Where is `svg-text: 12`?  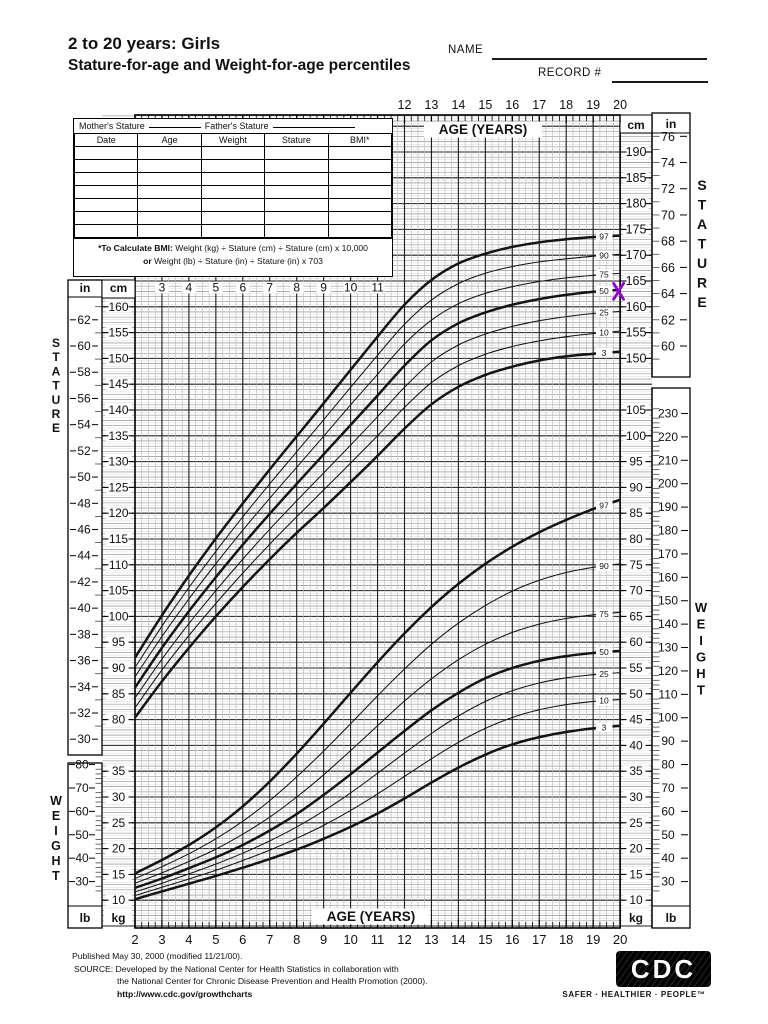
svg-text: 12 is located at coordinates (405, 105).